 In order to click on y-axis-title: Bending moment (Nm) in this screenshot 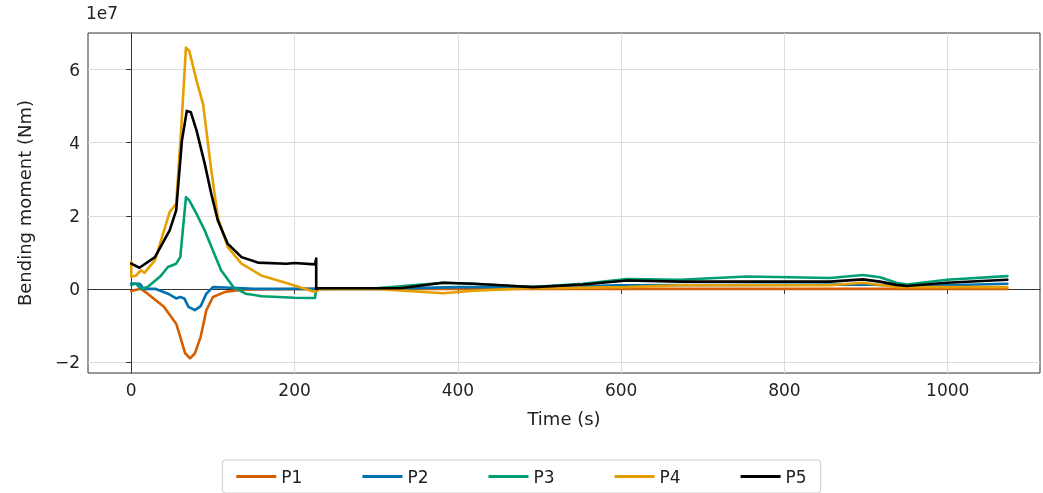, I will do `click(24, 203)`.